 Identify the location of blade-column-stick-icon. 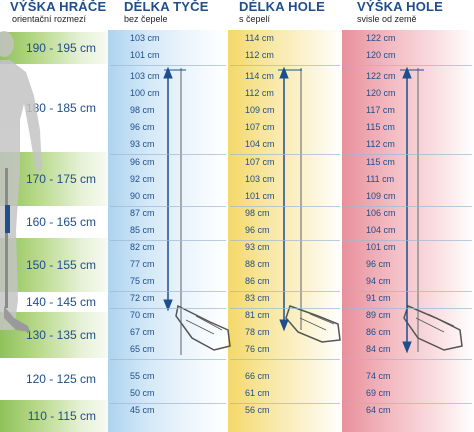
(203, 211).